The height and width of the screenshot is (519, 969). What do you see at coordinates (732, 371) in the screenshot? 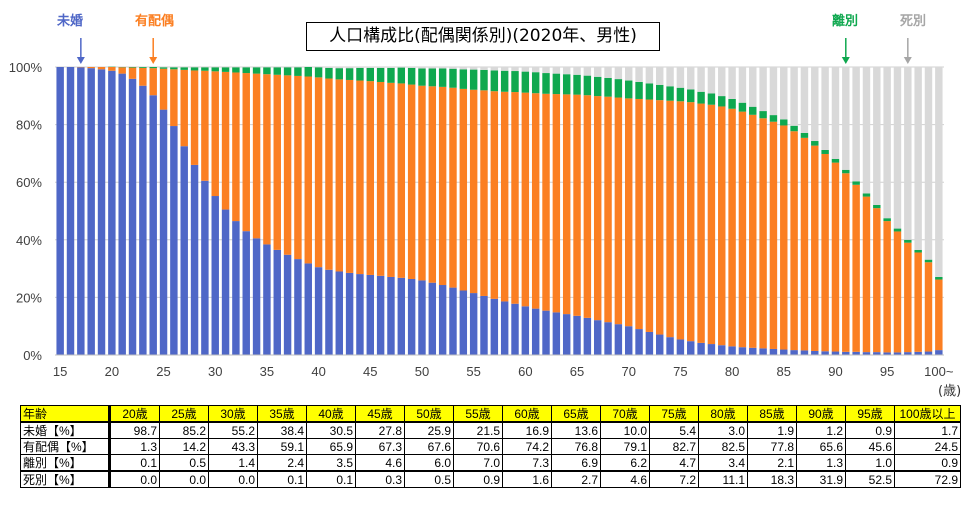
I see `x-tick-label: 80` at bounding box center [732, 371].